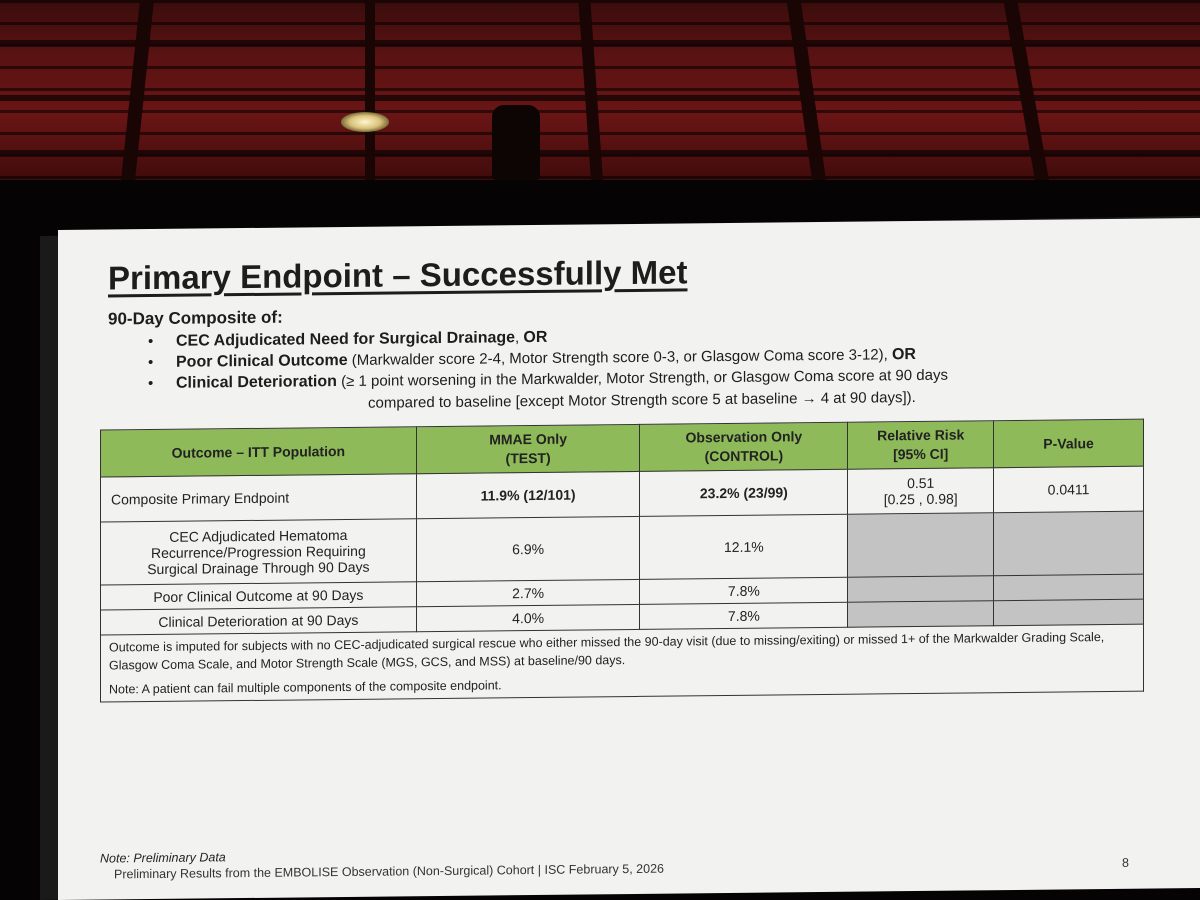  I want to click on rr-ci: [0.25 , 0.98], so click(920, 499).